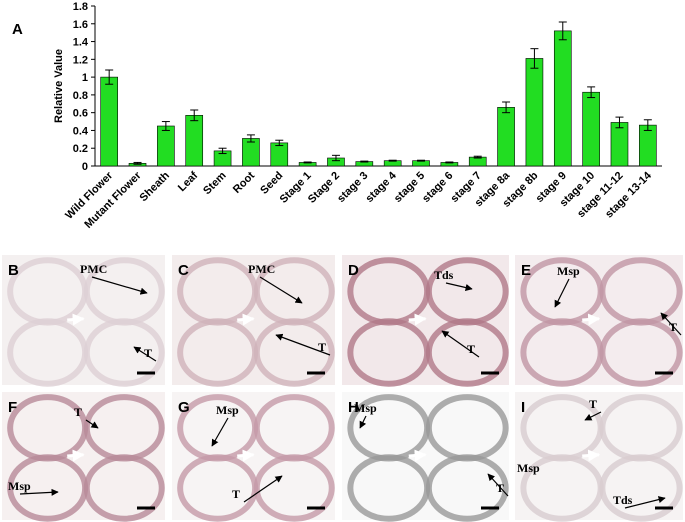 The image size is (685, 522). Describe the element at coordinates (183, 270) in the screenshot. I see `panel-letter: C` at that location.